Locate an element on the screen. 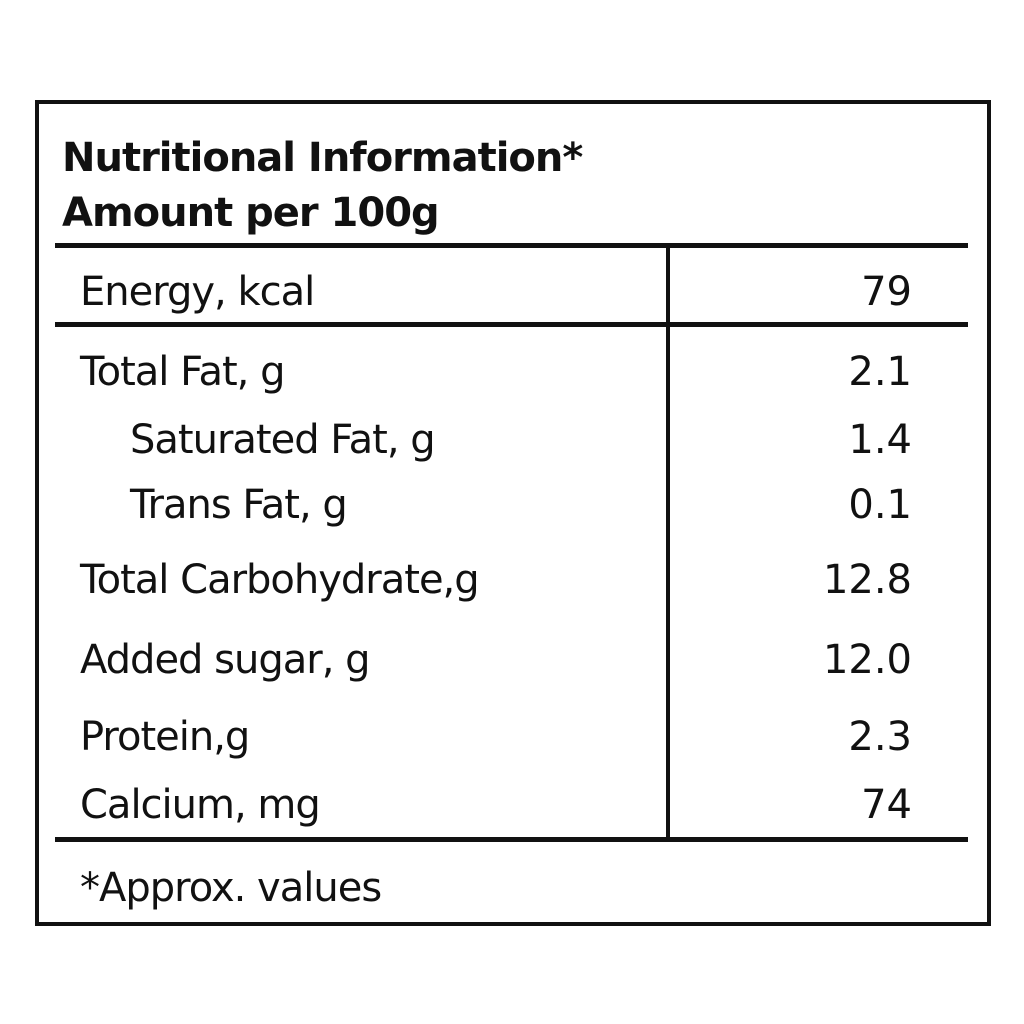 The height and width of the screenshot is (1024, 1024). row-value: 79 is located at coordinates (886, 292).